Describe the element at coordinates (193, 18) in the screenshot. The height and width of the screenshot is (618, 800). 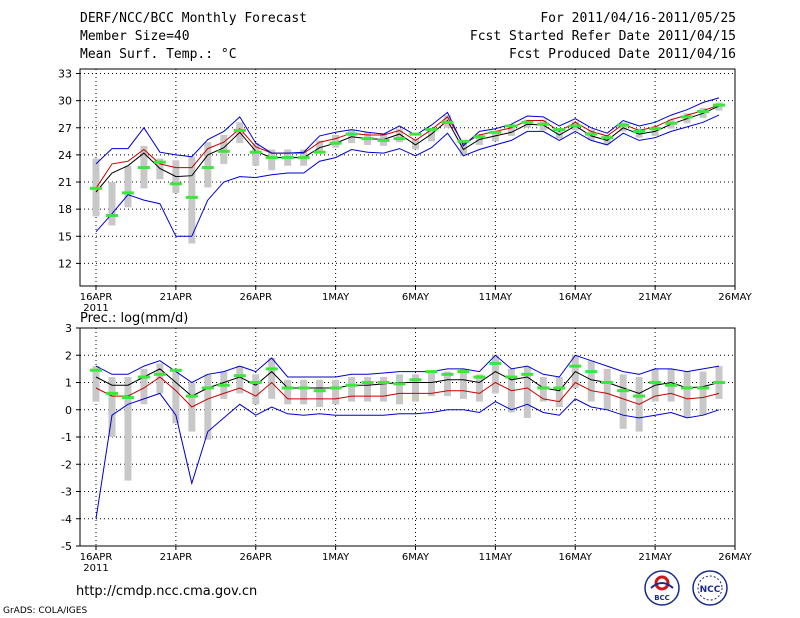
I see `chart-title: DERF/NCC/BCC Monthly Forecast` at that location.